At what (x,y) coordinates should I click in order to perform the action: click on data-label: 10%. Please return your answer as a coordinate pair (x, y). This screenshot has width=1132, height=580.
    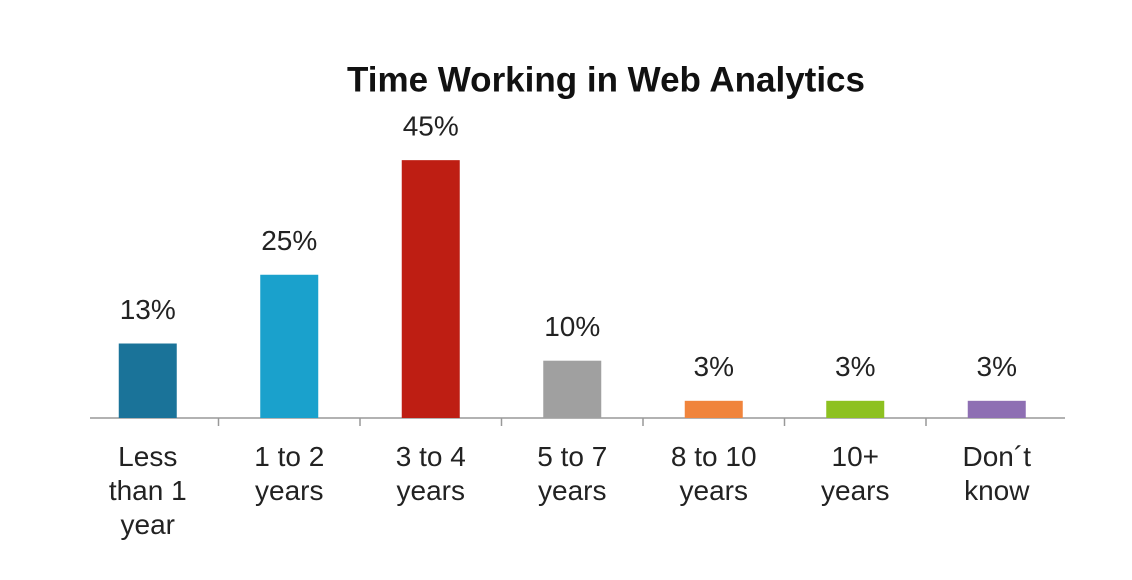
    Looking at the image, I should click on (572, 326).